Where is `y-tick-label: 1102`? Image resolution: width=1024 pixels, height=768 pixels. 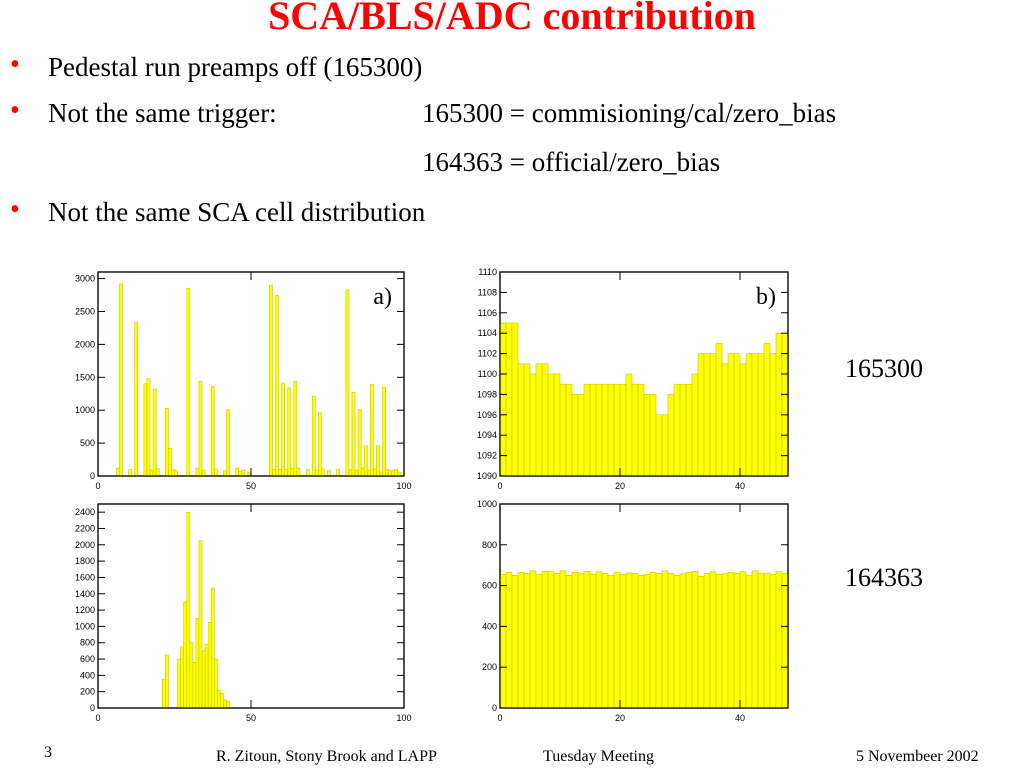
y-tick-label: 1102 is located at coordinates (487, 354).